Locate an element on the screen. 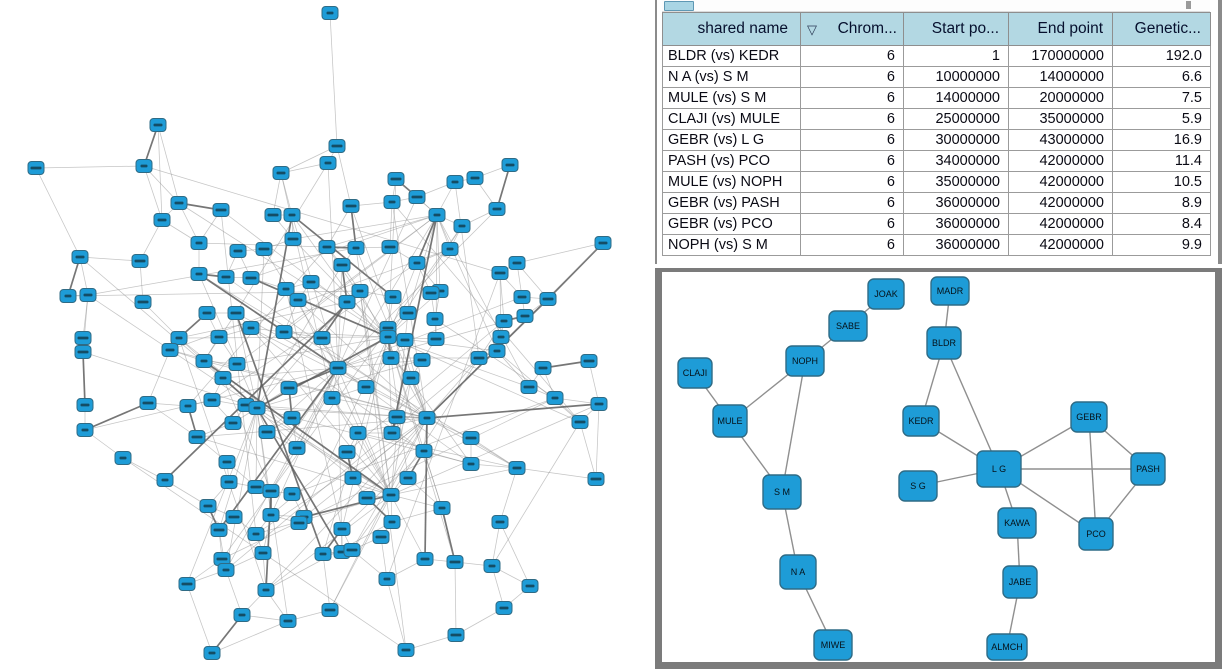 The image size is (1222, 669). cell-value: 42000000 is located at coordinates (1060, 224).